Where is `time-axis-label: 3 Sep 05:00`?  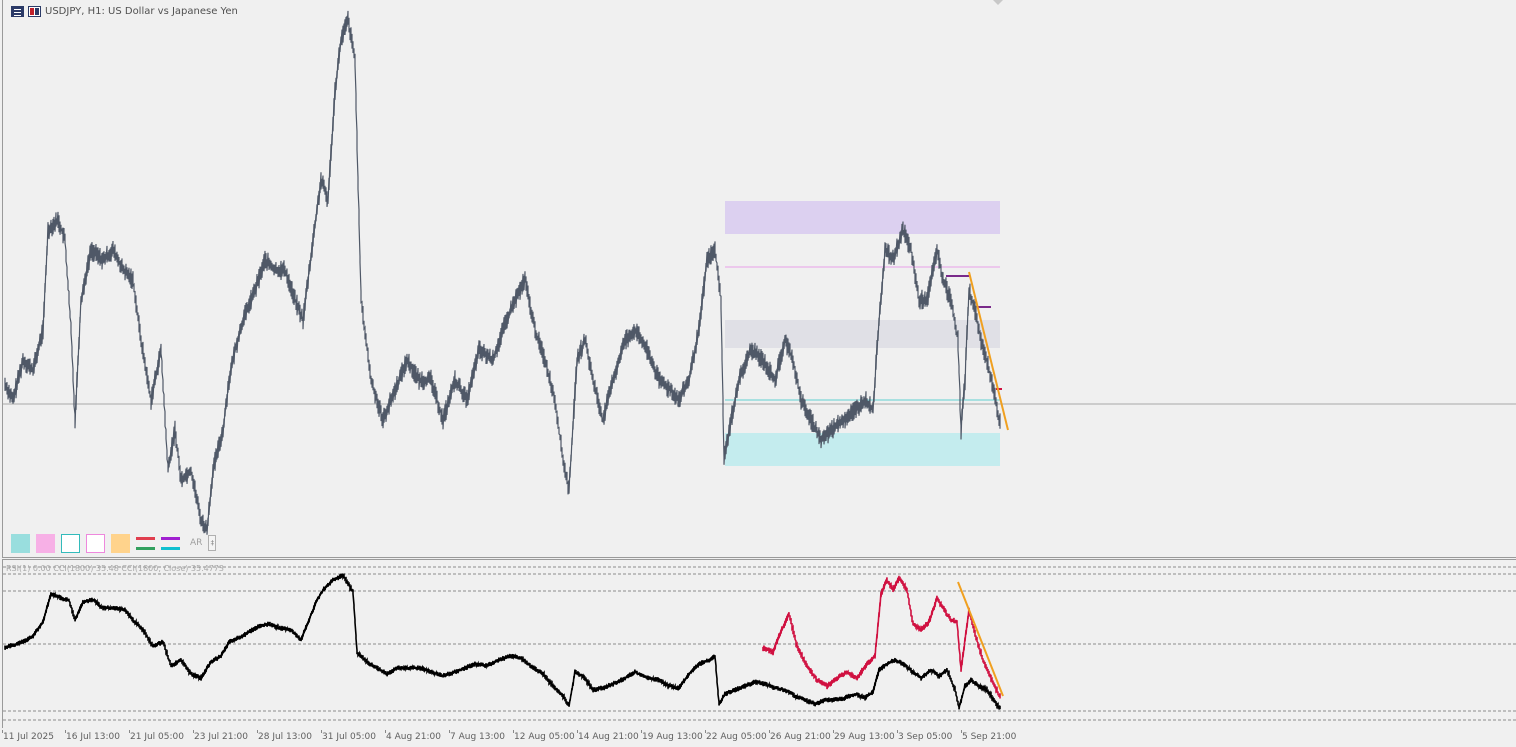
time-axis-label: 3 Sep 05:00 is located at coordinates (925, 737).